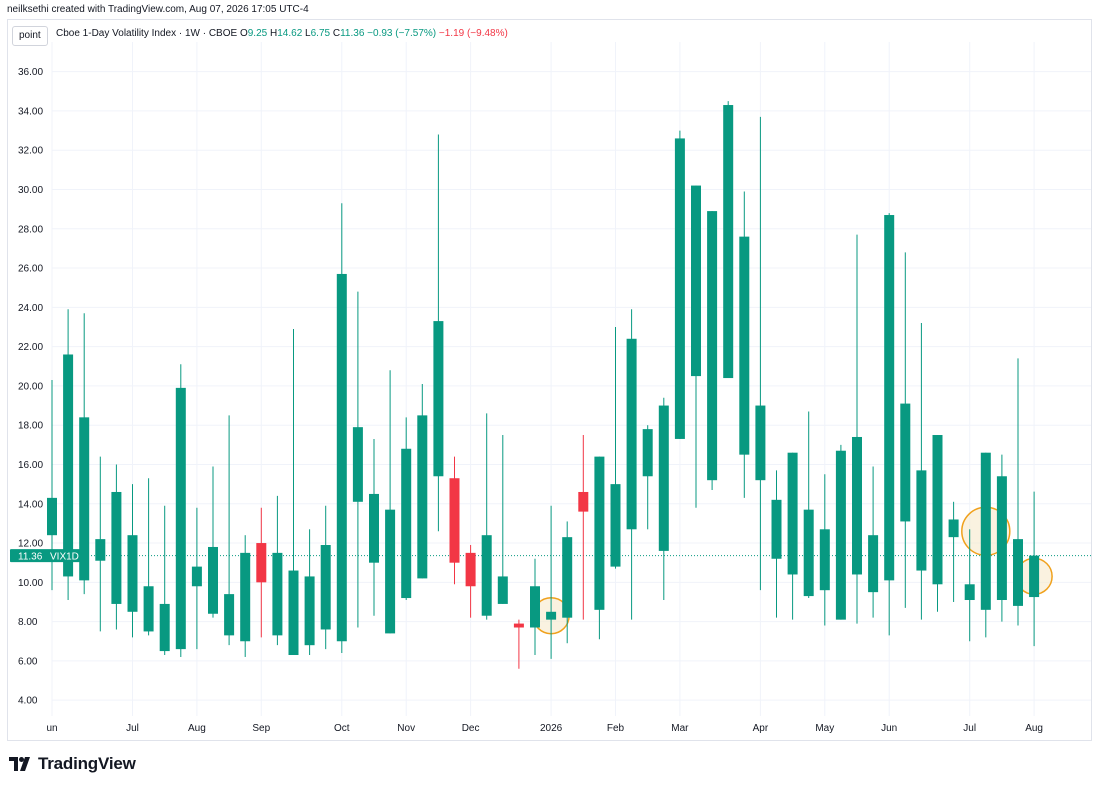  What do you see at coordinates (28, 622) in the screenshot?
I see `y-tick-label: 8.00` at bounding box center [28, 622].